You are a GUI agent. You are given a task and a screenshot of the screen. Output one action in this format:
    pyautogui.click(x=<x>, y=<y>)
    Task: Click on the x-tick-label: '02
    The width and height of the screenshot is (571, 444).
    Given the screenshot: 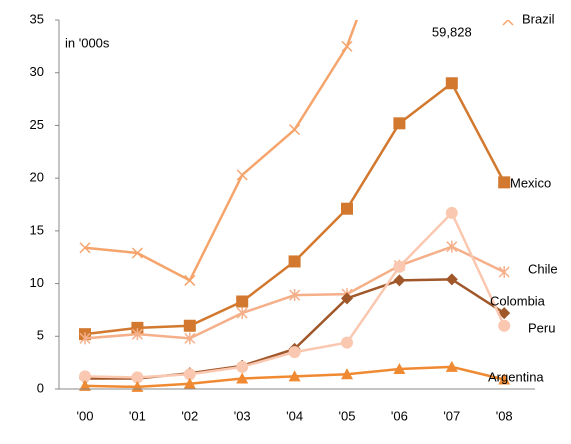 What is the action you would take?
    pyautogui.click(x=189, y=415)
    